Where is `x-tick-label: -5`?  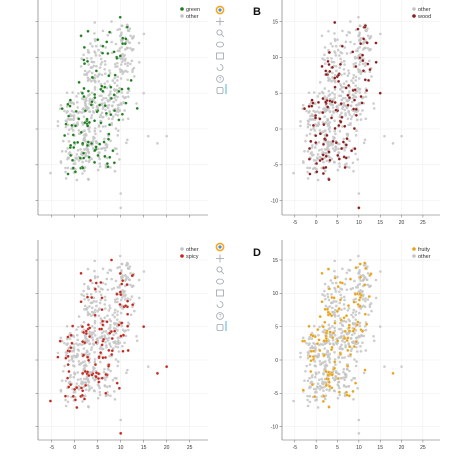 x-tick-label: -5 is located at coordinates (295, 223).